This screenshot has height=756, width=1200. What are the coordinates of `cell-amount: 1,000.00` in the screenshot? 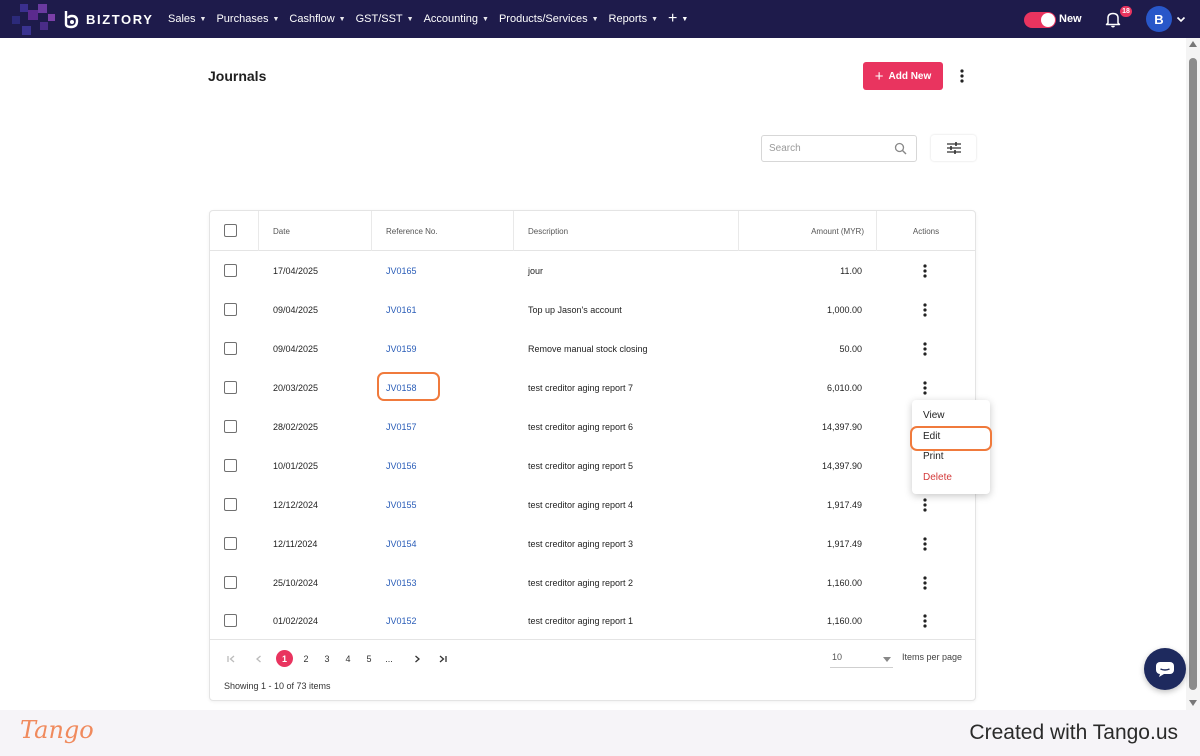 It's located at (844, 309).